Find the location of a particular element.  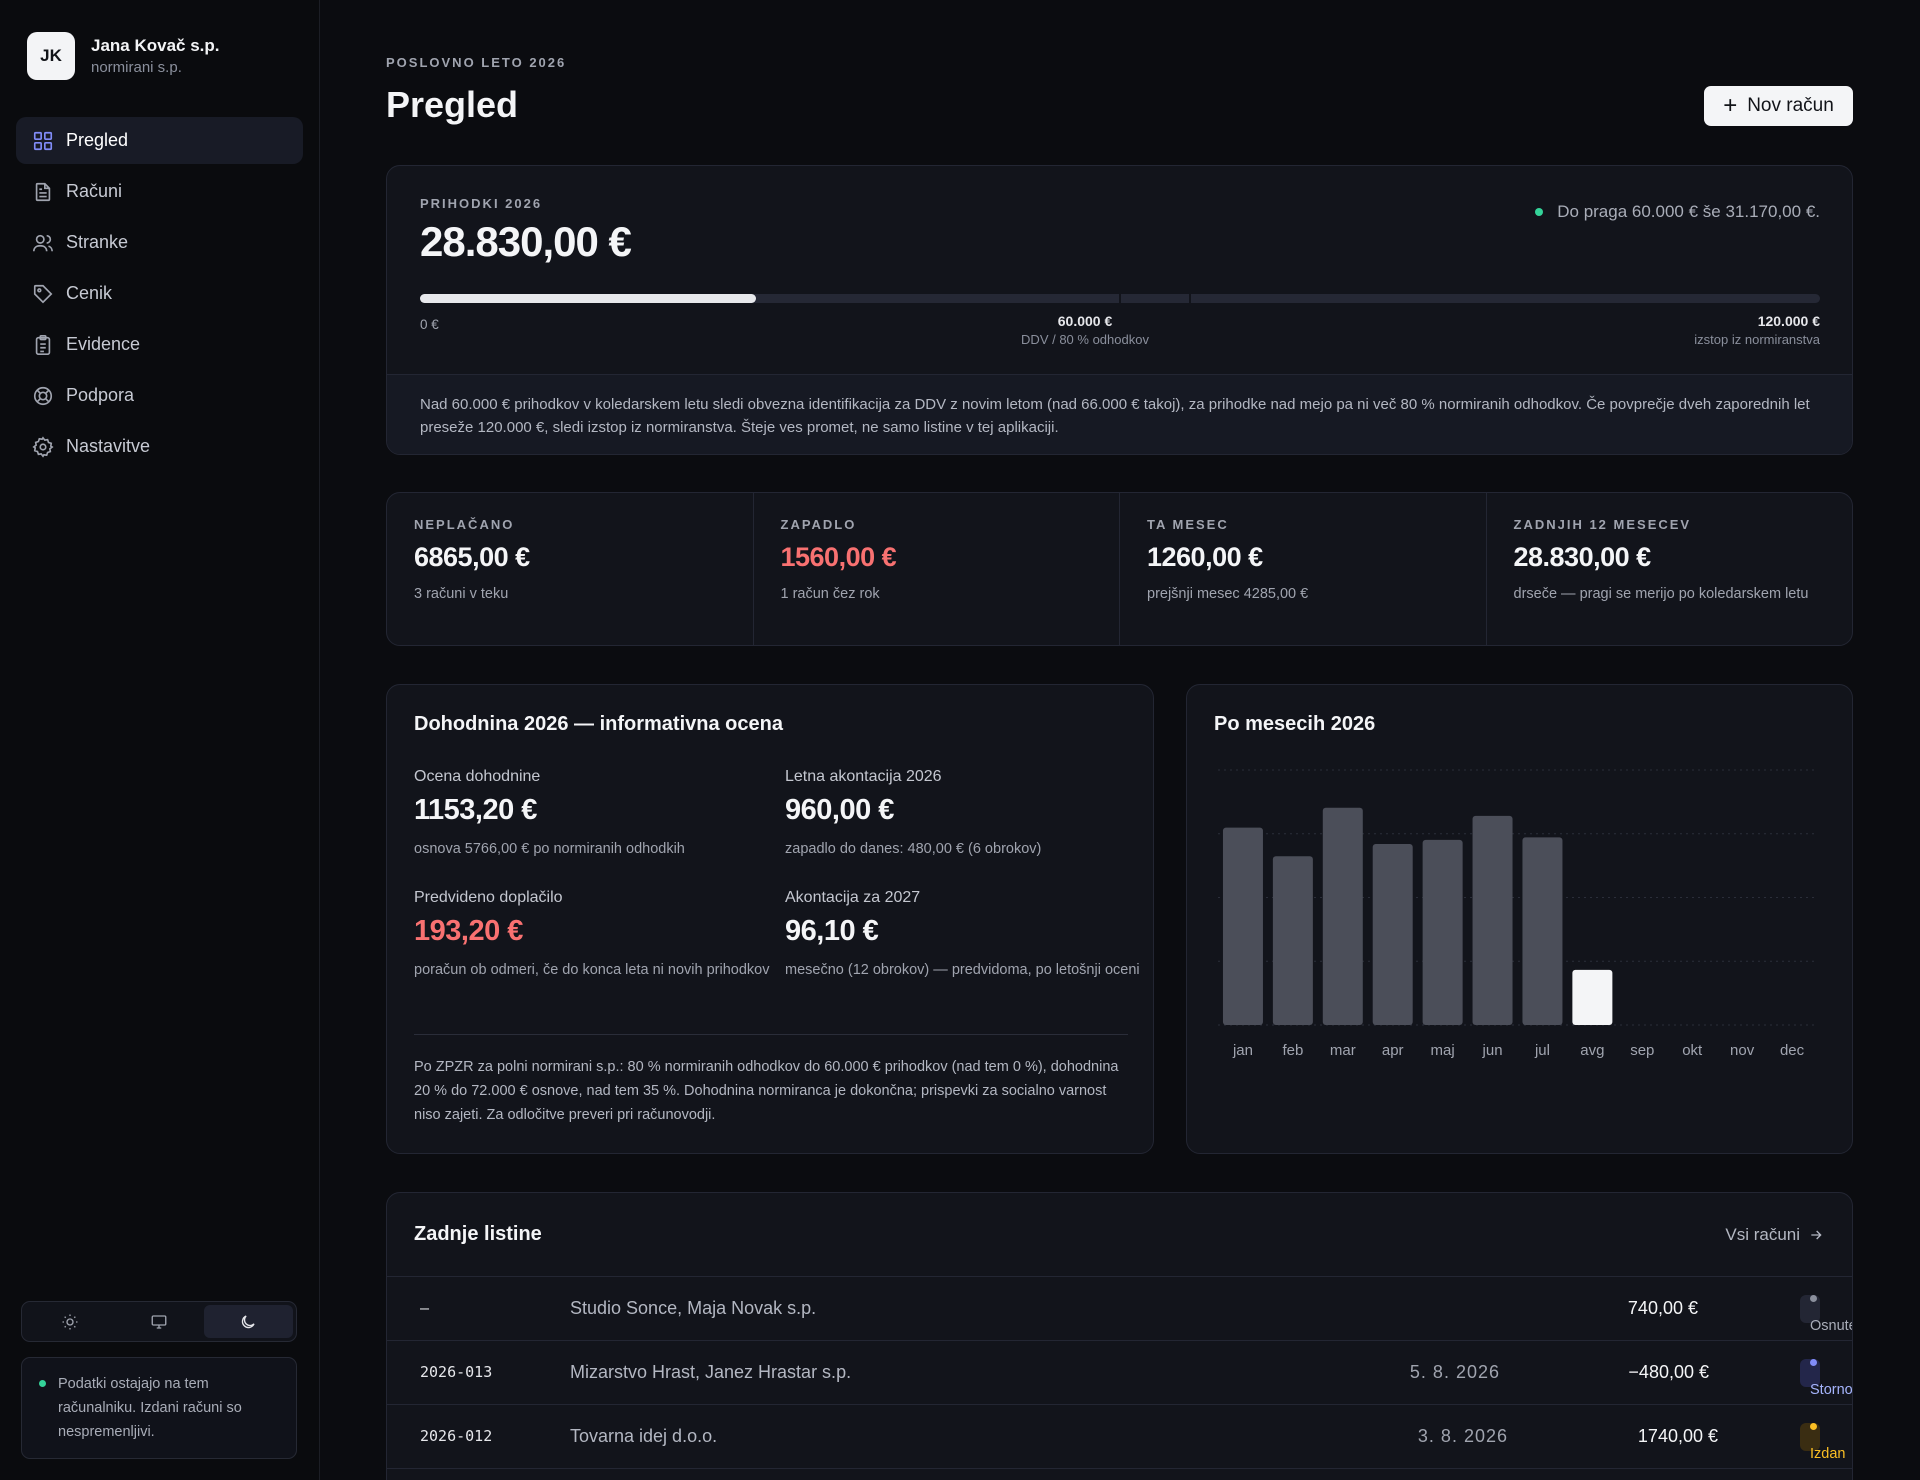

x-tick-label: jan is located at coordinates (1242, 1050).